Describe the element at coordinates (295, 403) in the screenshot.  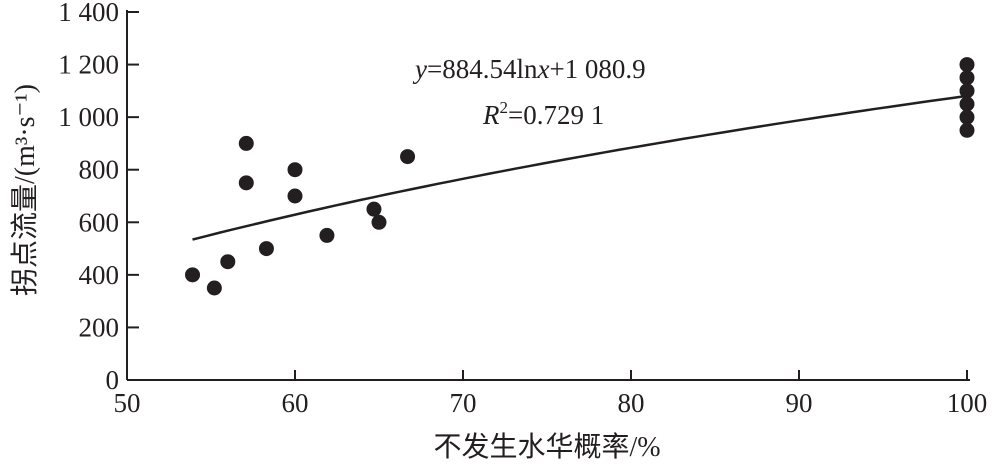
I see `x-tick-label: 60` at that location.